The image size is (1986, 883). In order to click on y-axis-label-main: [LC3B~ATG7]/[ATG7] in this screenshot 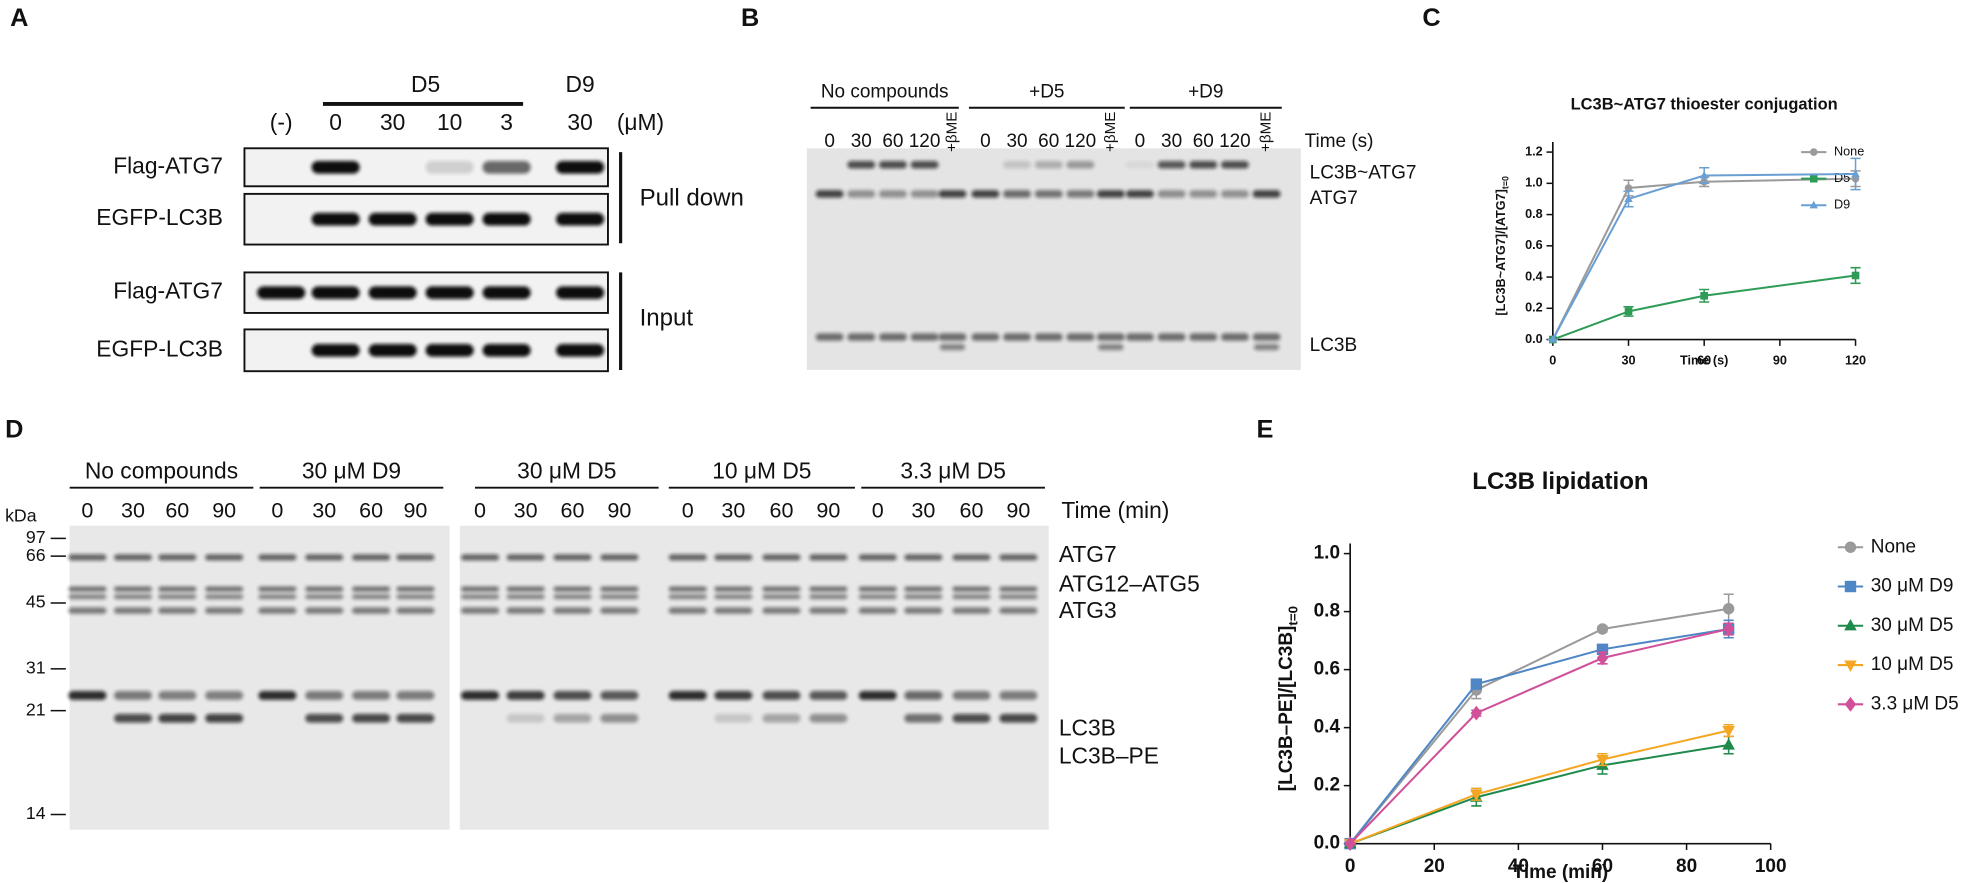, I will do `click(1502, 252)`.